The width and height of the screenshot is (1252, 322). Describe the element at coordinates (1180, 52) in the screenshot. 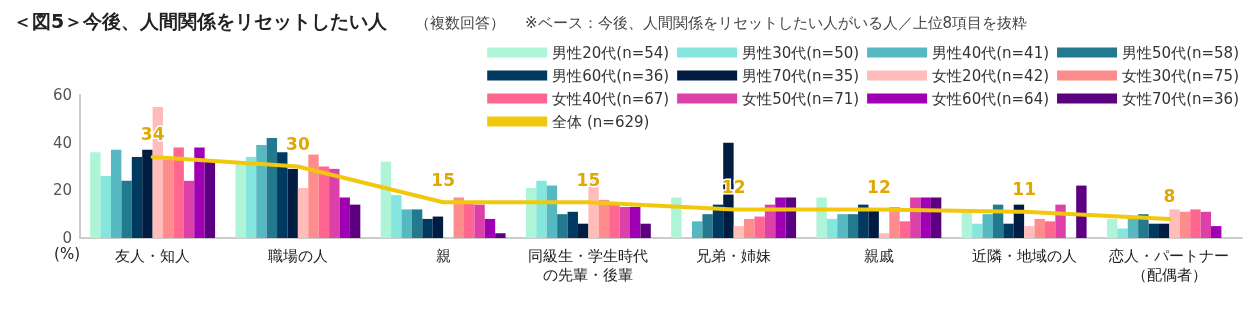

I see `legend-label: 男性50代(n=58)` at that location.